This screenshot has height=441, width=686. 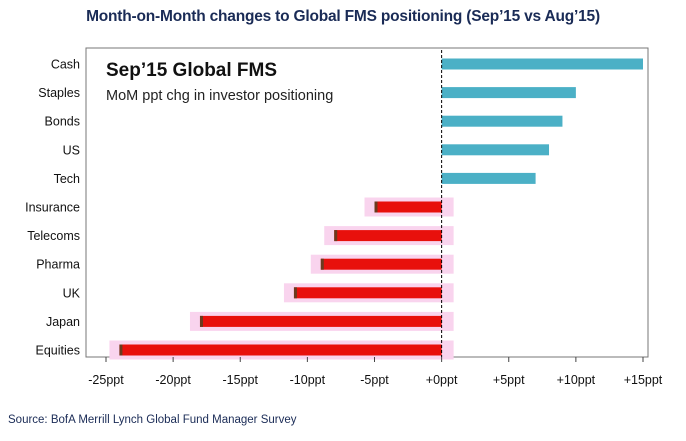 I want to click on chart-title: Sep’15 Global FMS, so click(x=191, y=70).